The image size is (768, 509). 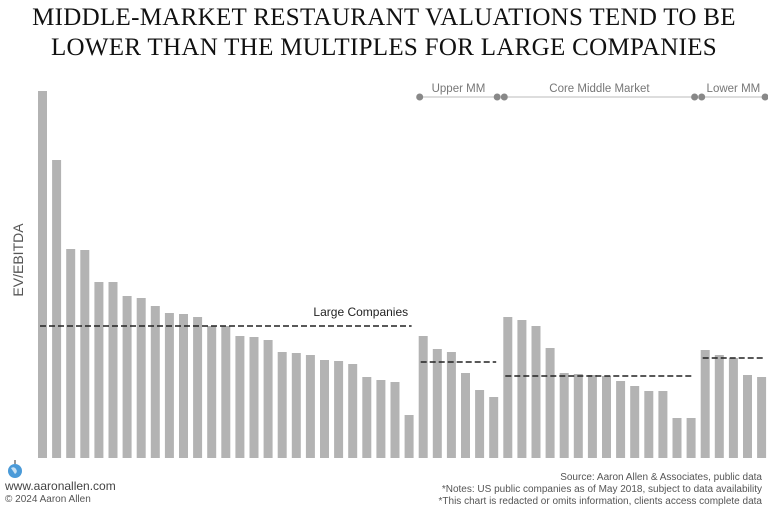 I want to click on segment-label: Lower MM, so click(x=734, y=89).